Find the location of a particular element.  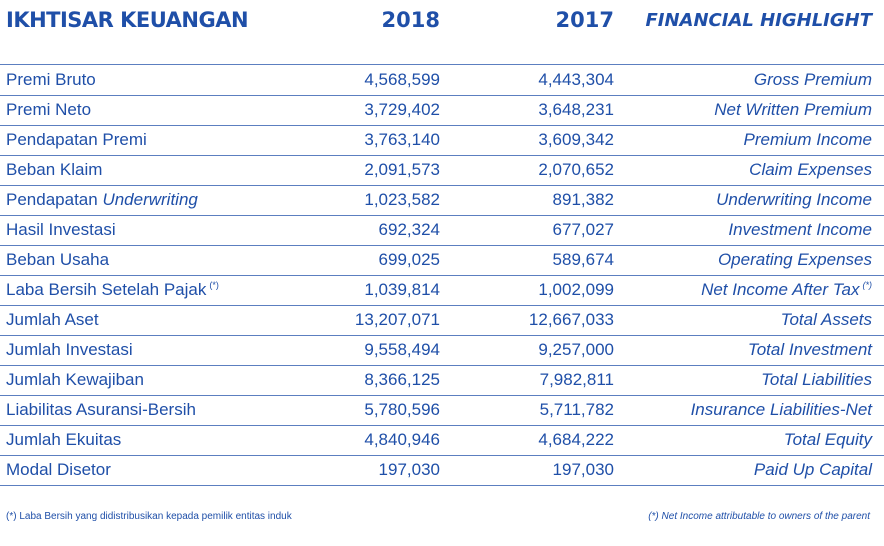

row-label-text: Premi Neto is located at coordinates (49, 109).